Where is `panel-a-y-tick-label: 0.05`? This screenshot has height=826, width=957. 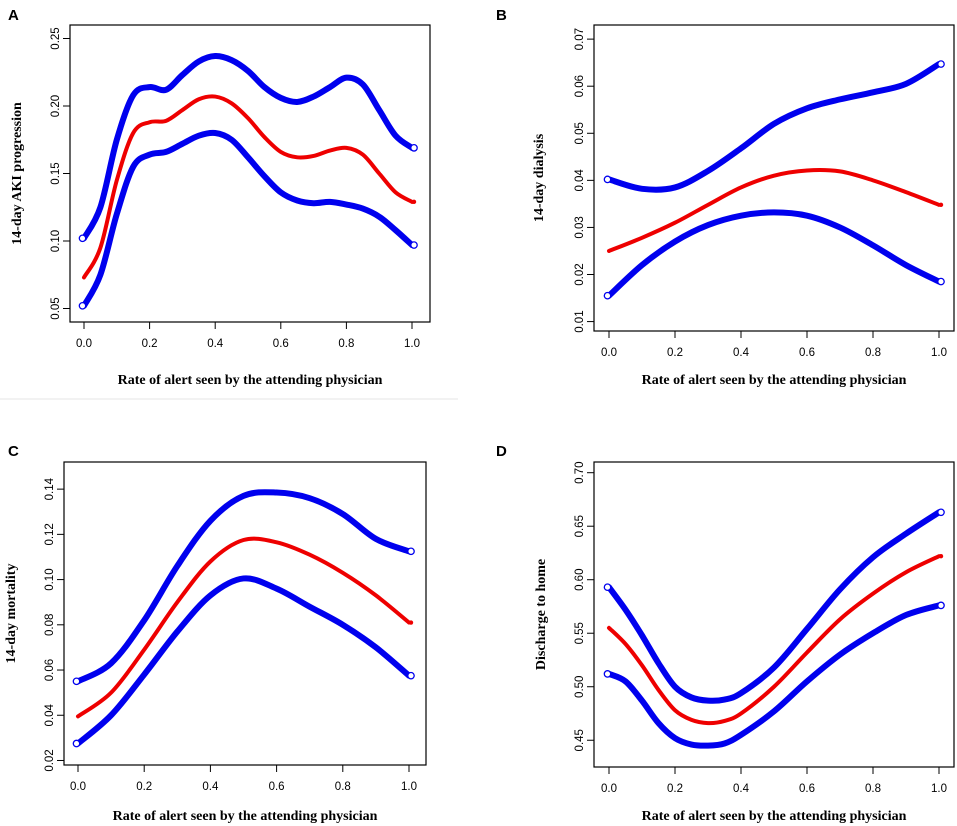
panel-a-y-tick-label: 0.05 is located at coordinates (56, 308).